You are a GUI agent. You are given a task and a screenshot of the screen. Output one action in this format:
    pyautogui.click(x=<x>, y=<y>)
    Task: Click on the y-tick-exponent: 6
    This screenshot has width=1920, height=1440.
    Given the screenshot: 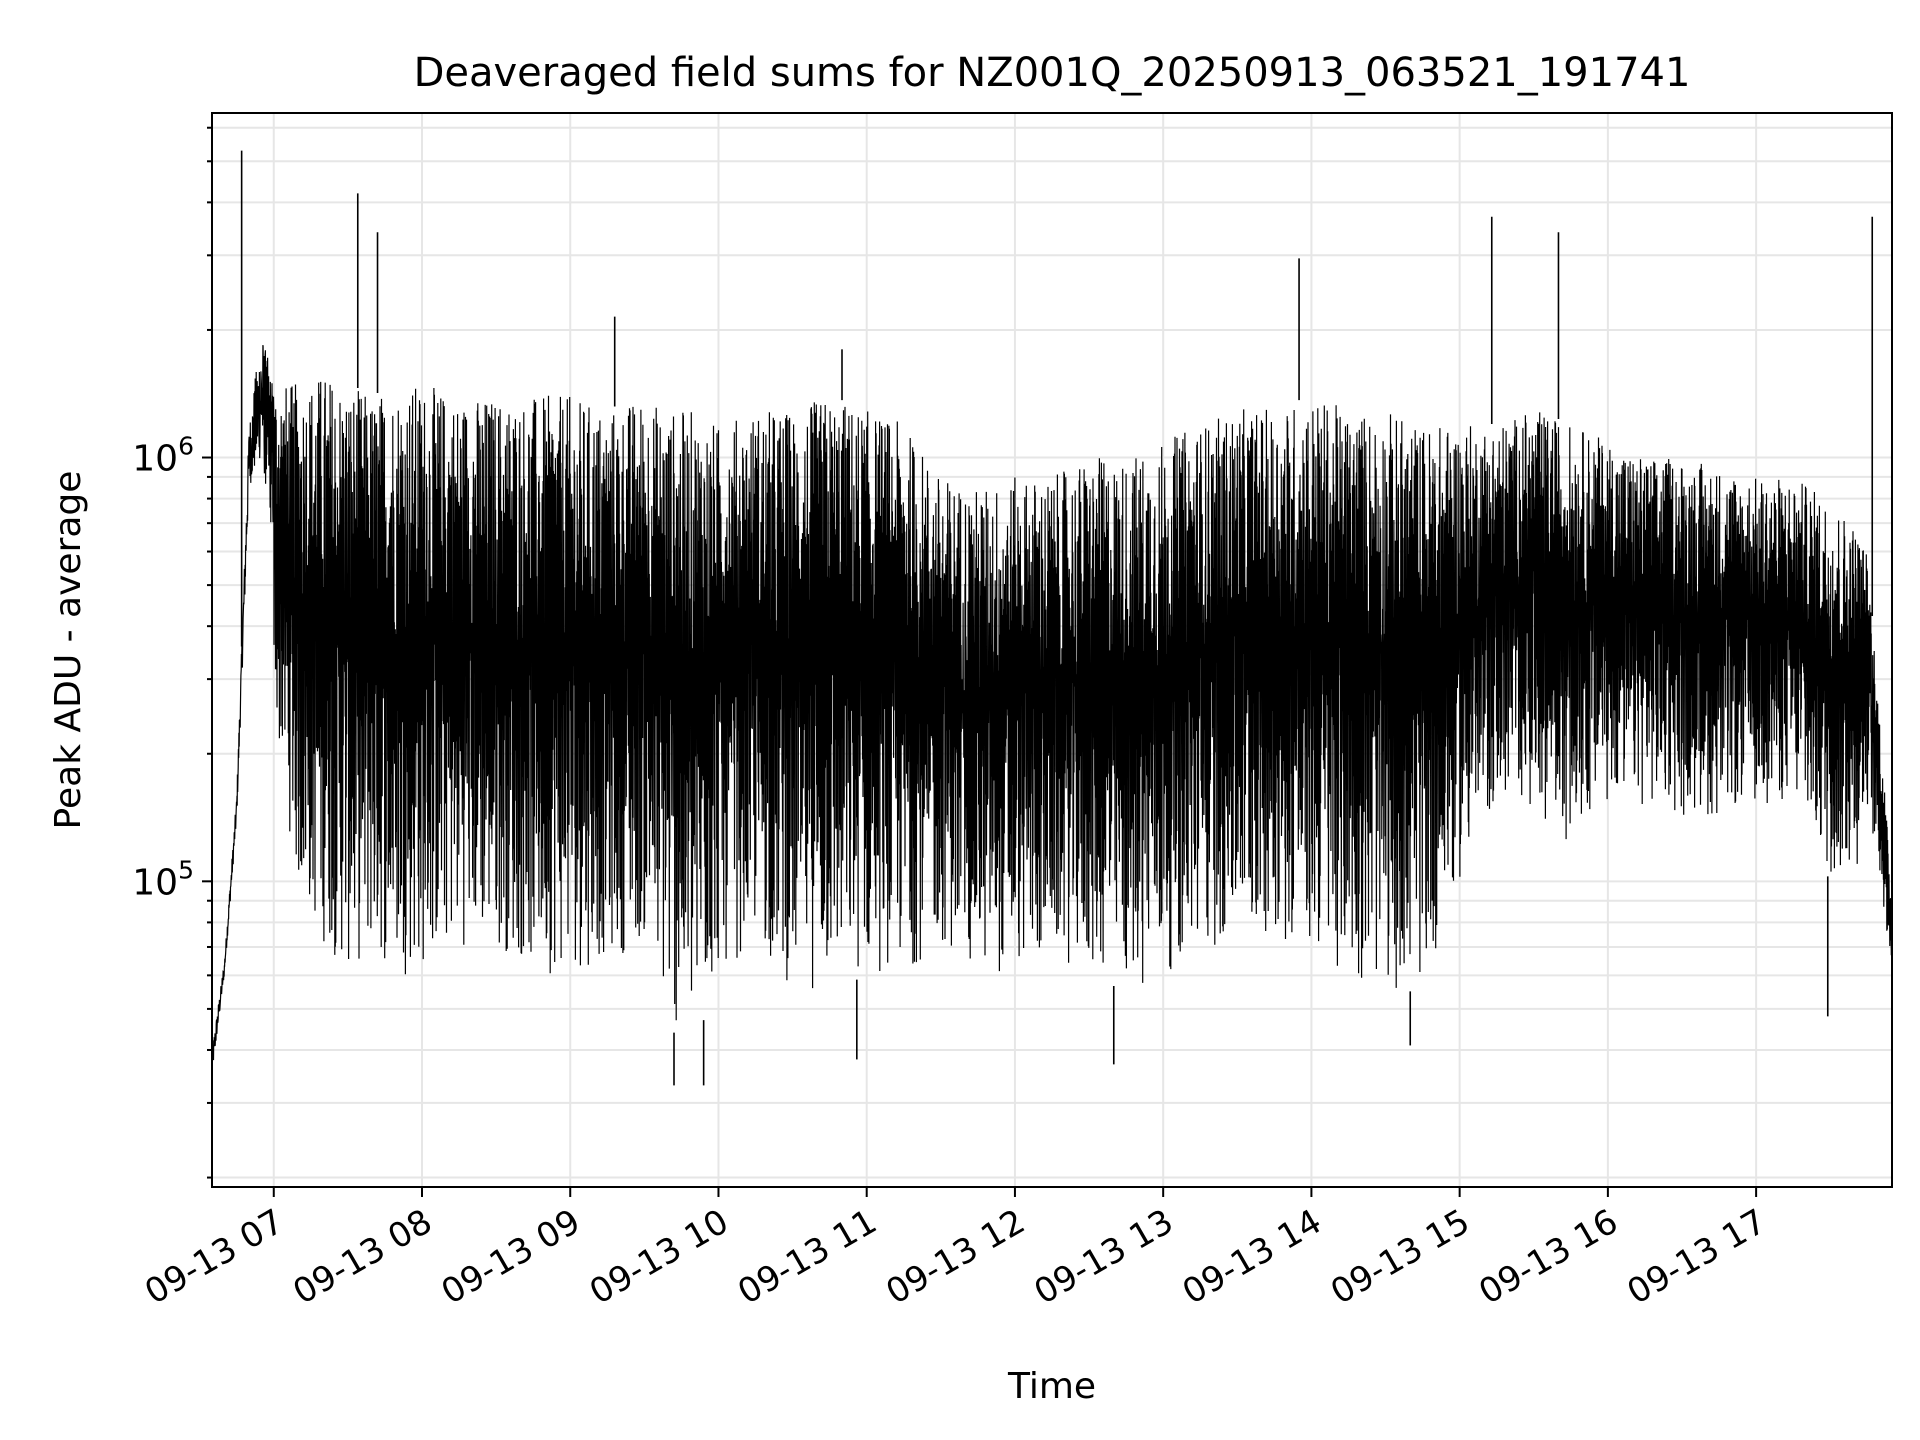 What is the action you would take?
    pyautogui.click(x=186, y=446)
    